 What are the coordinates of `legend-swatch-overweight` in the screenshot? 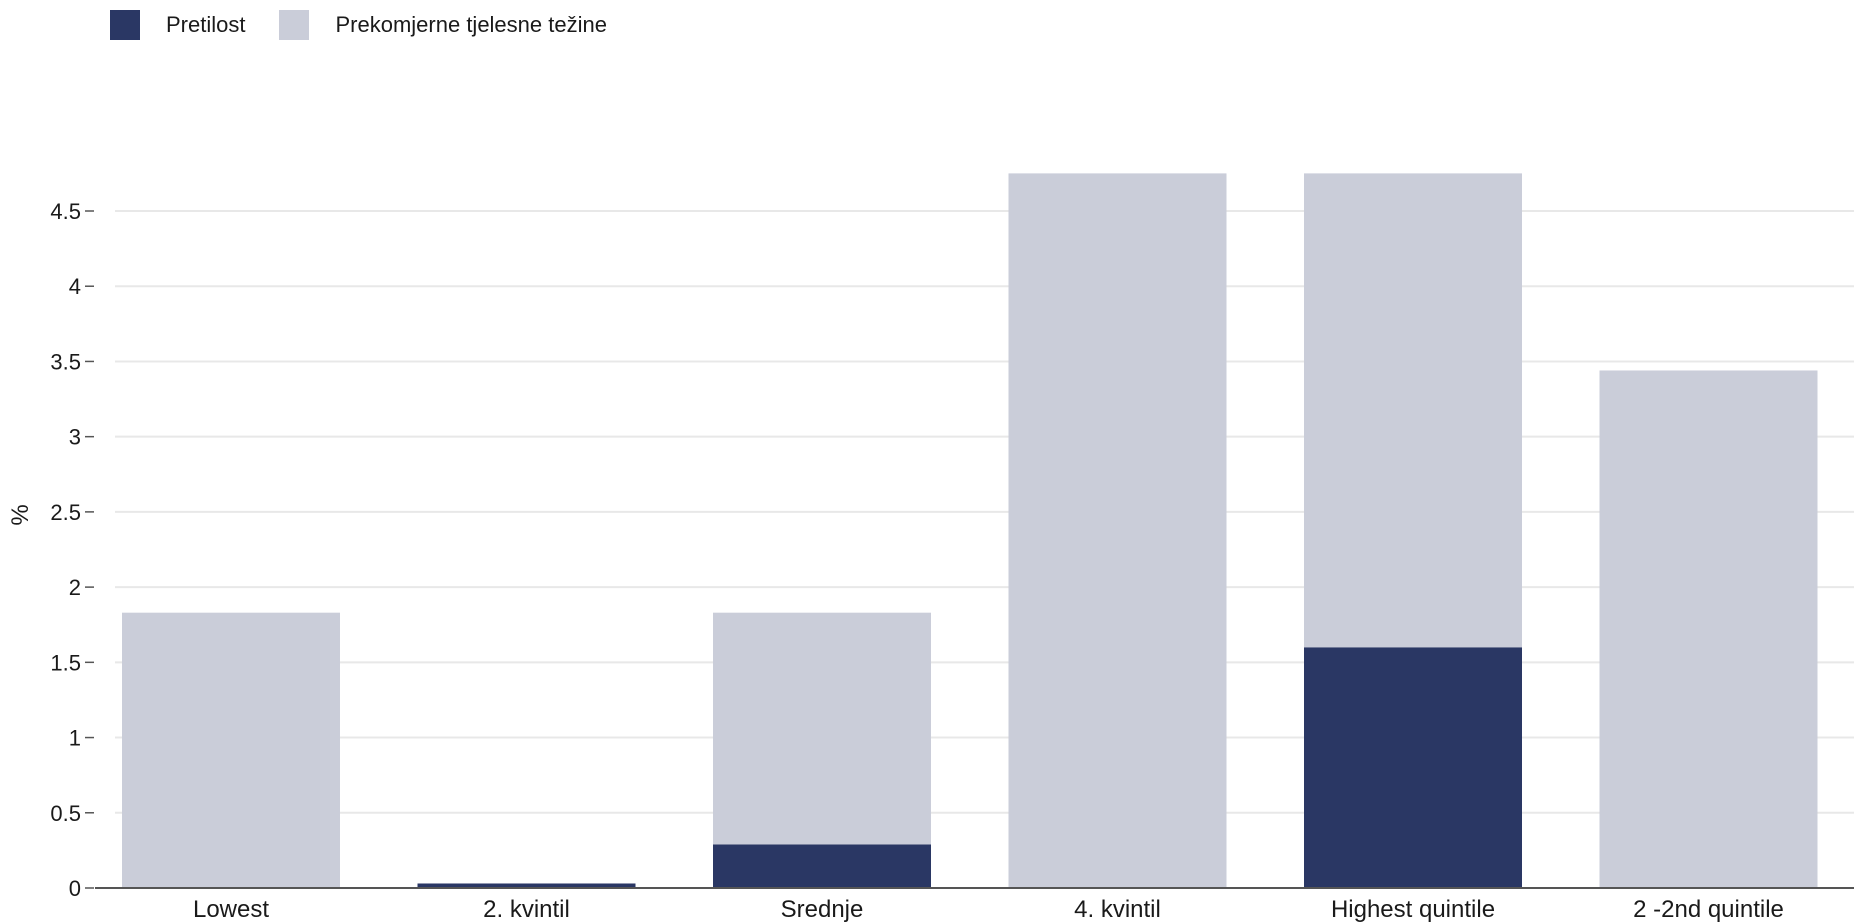 It's located at (294, 25).